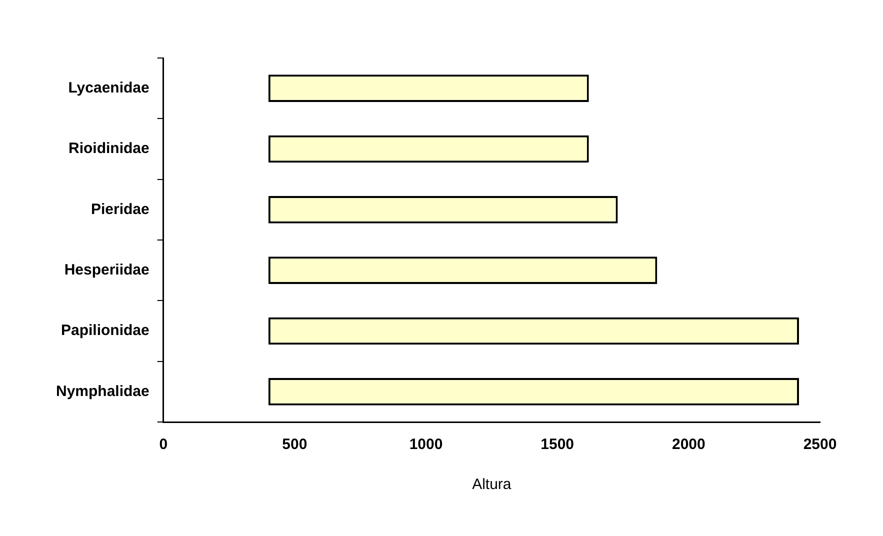 The image size is (883, 536). What do you see at coordinates (105, 331) in the screenshot?
I see `y-tick-label: Papilionidae` at bounding box center [105, 331].